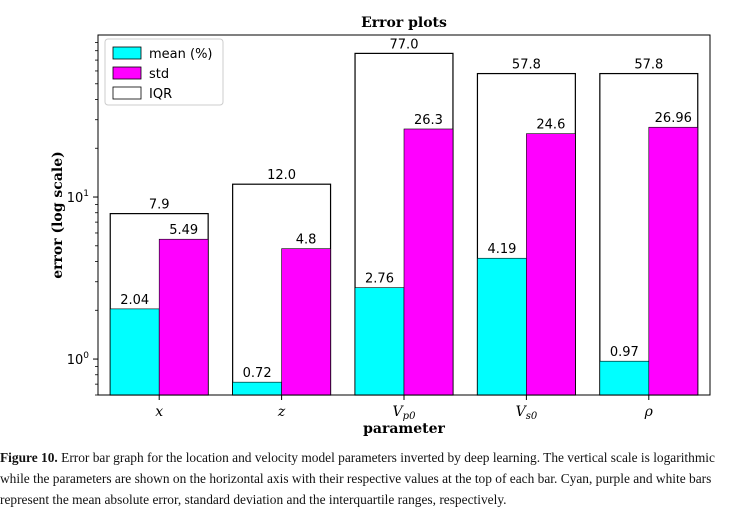 The height and width of the screenshot is (517, 743). I want to click on x-tick-label: Vp0, so click(405, 413).